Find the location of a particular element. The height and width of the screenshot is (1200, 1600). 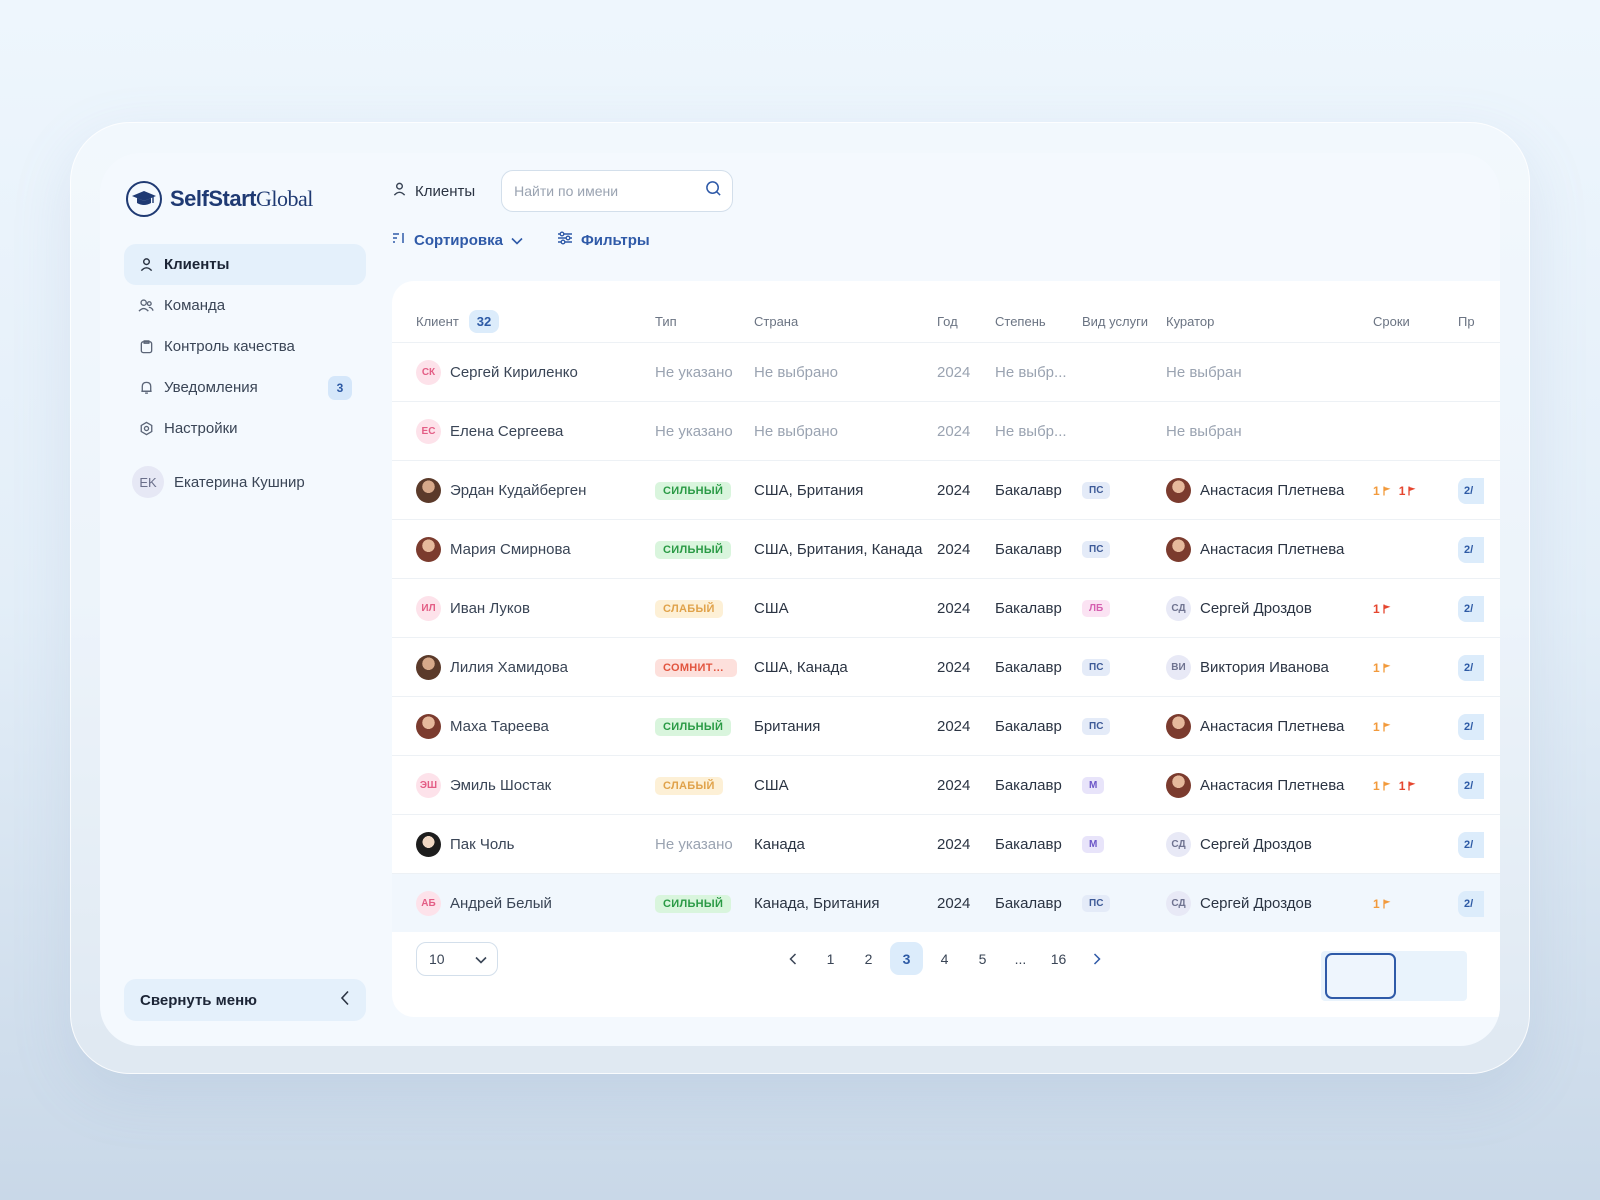

client-name: Сергей Кириленко is located at coordinates (514, 372).